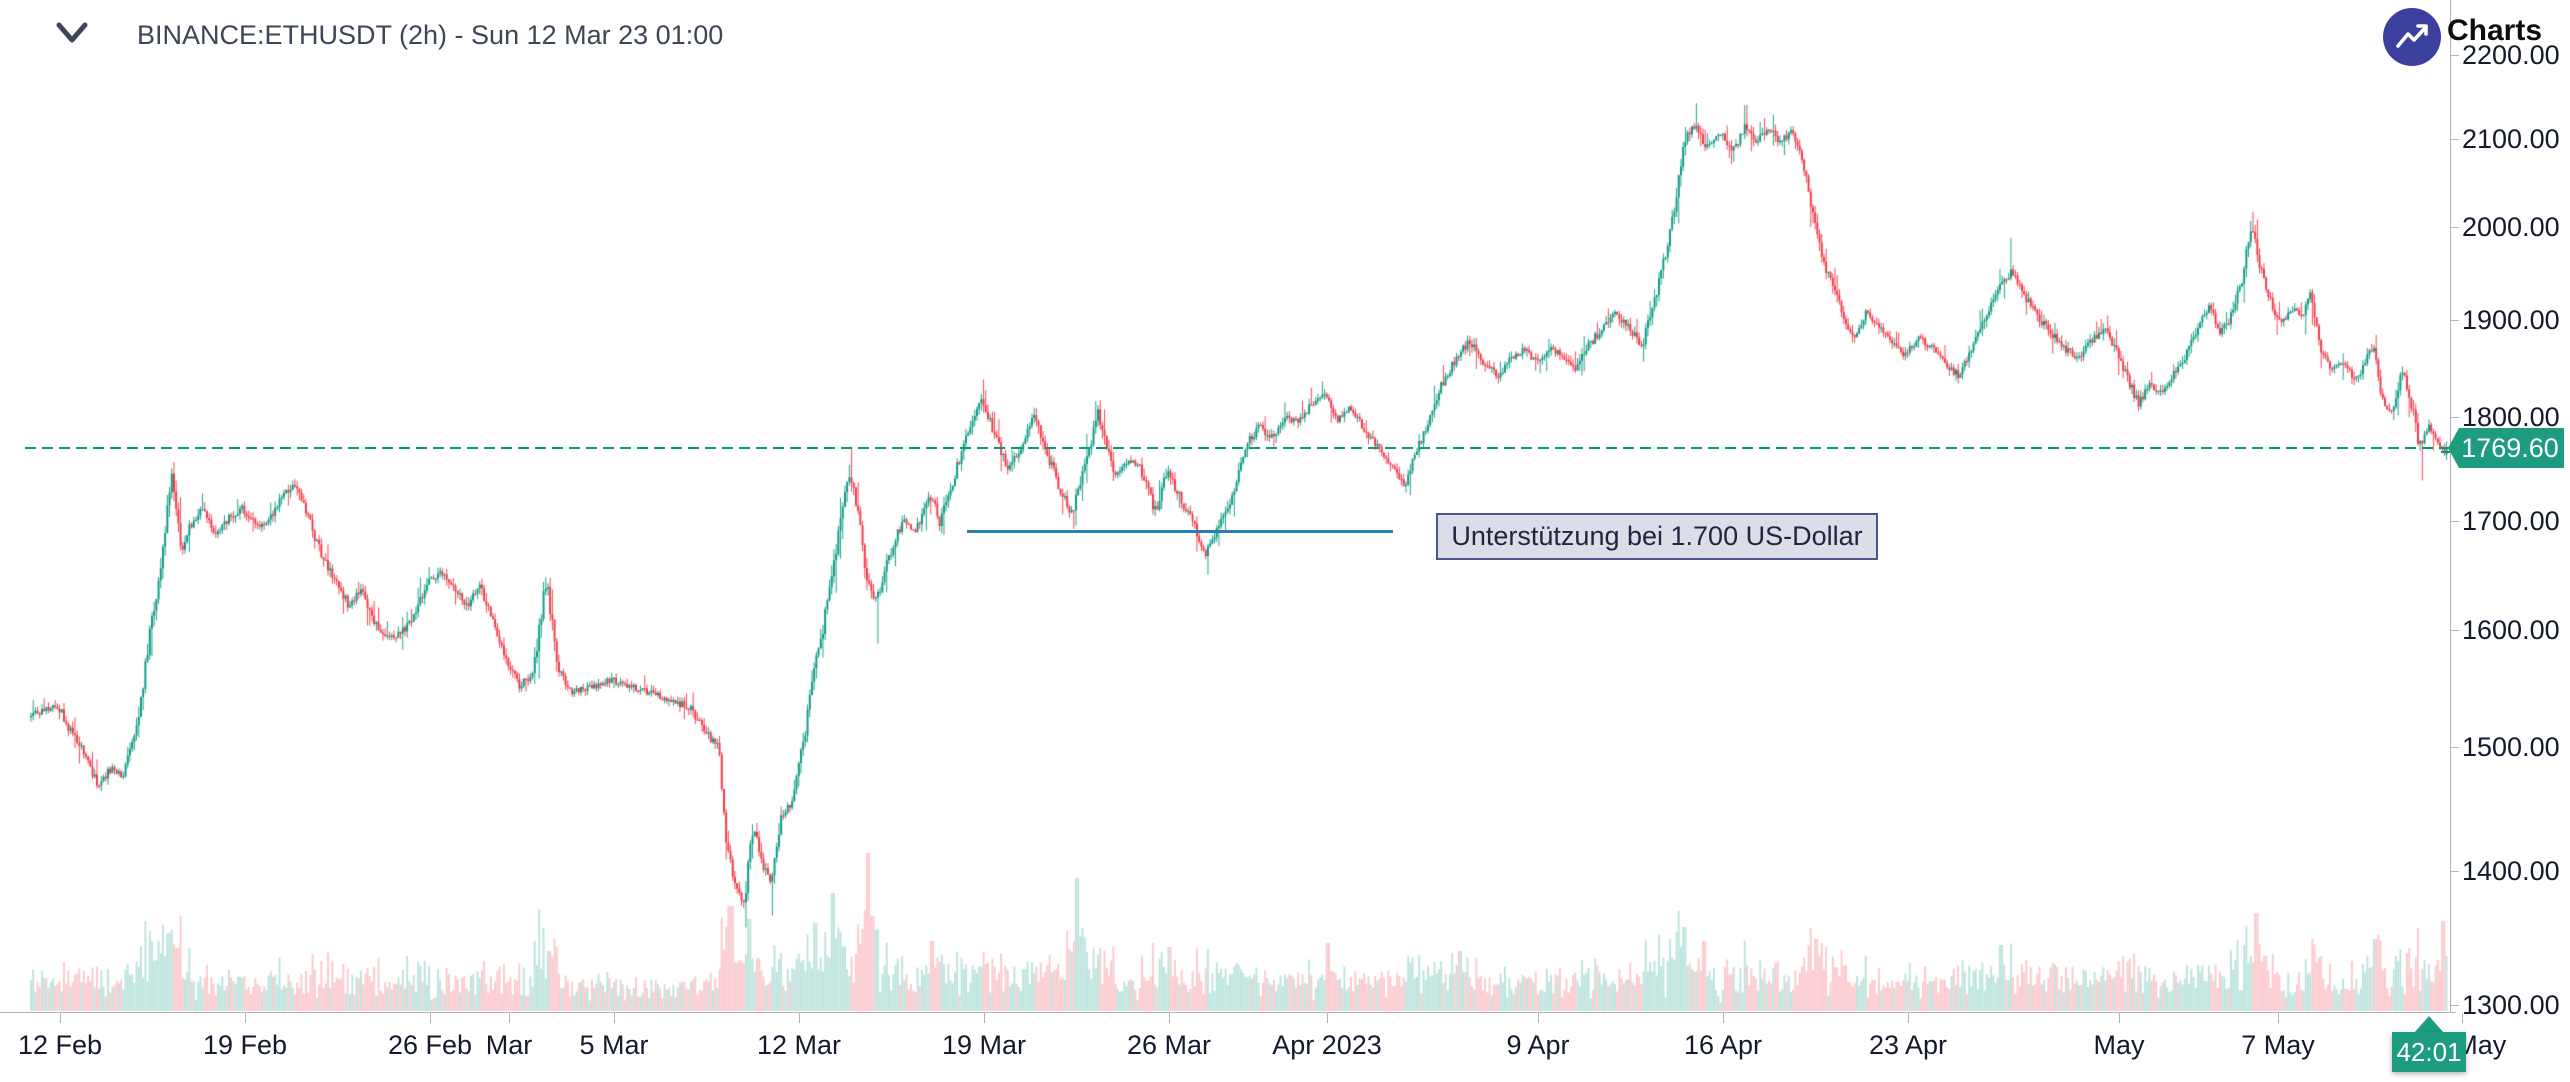  I want to click on time-axis-label: 12 Mar, so click(799, 1045).